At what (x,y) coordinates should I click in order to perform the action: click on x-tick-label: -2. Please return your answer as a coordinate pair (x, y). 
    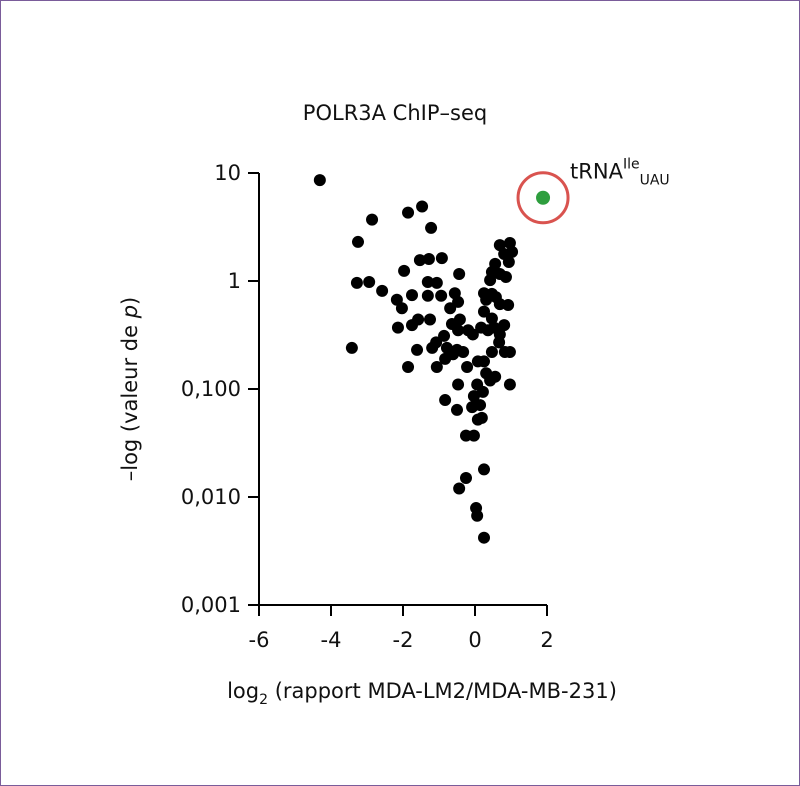
    Looking at the image, I should click on (403, 640).